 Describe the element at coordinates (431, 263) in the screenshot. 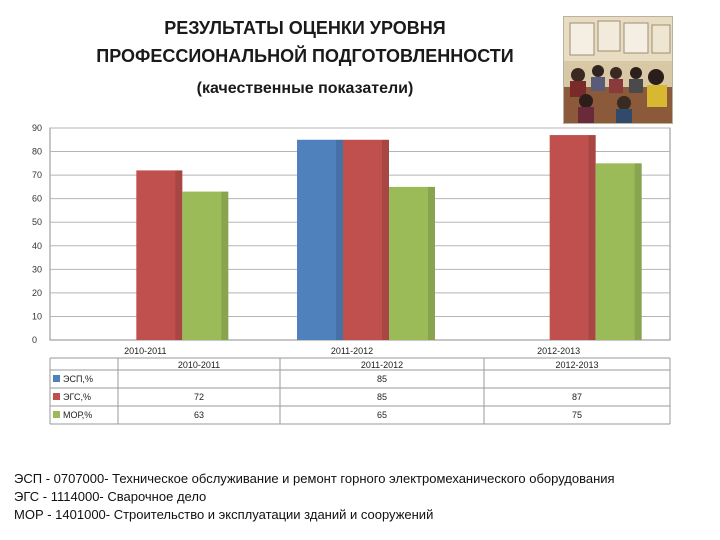

I see `bar-shade-МОР-2011-2012` at that location.